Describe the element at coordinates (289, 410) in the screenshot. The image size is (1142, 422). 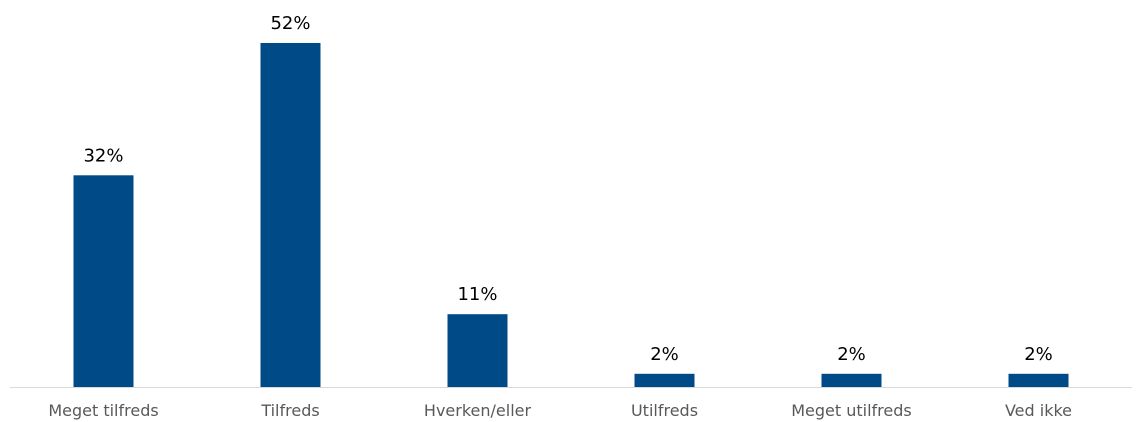
I see `x-tick-label-1: Tilfreds` at that location.